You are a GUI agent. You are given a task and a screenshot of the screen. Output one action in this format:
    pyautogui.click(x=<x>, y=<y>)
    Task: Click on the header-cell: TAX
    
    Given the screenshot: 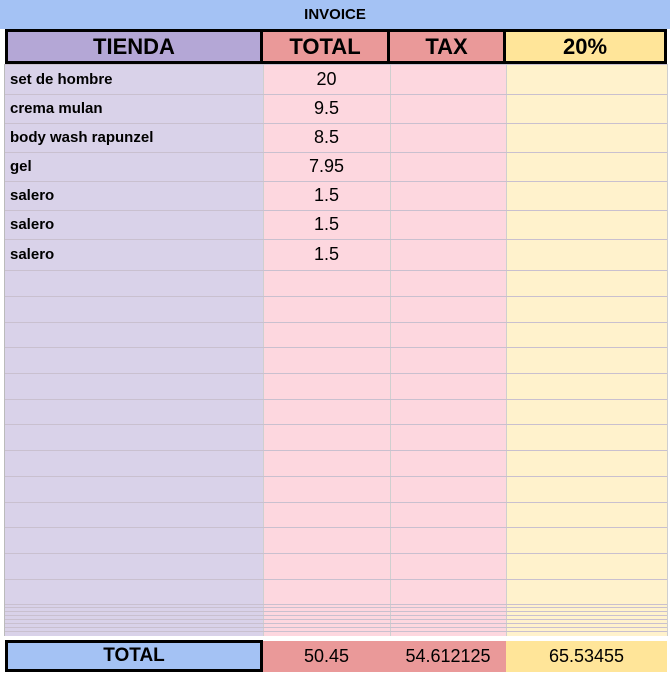 What is the action you would take?
    pyautogui.click(x=446, y=46)
    